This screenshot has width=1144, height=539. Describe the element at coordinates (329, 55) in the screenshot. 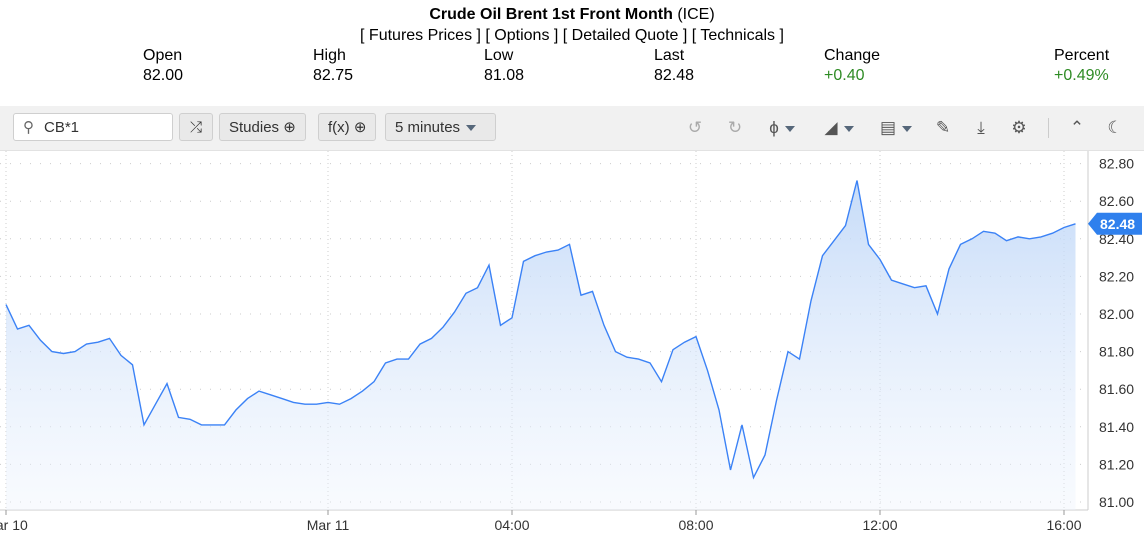

I see `high-label: High` at that location.